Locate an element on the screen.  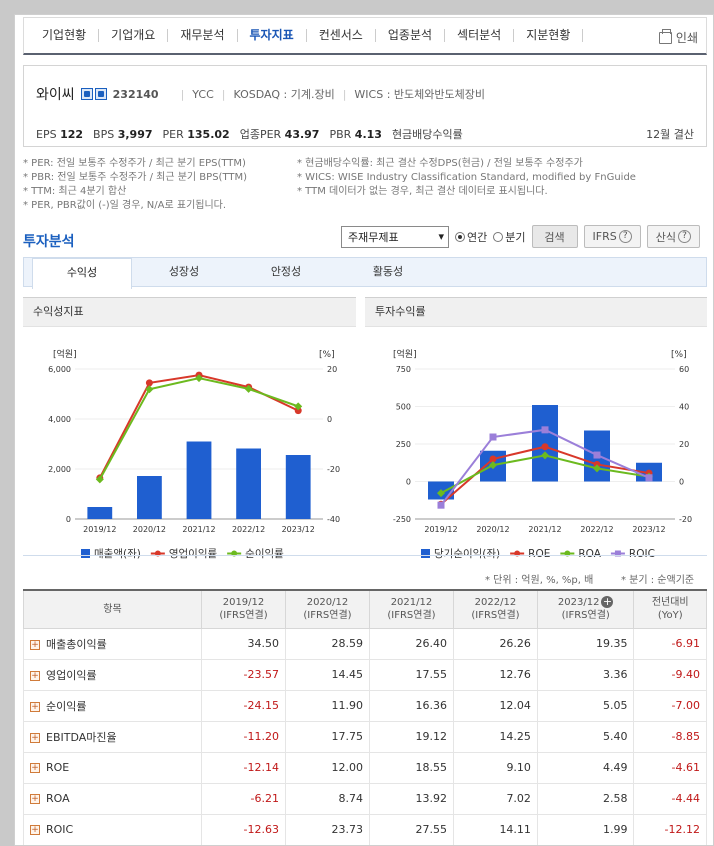
note-line: * PBR: 전일 보통주 수정주가 / 최근 분기 BPS(TTM) is located at coordinates (135, 177).